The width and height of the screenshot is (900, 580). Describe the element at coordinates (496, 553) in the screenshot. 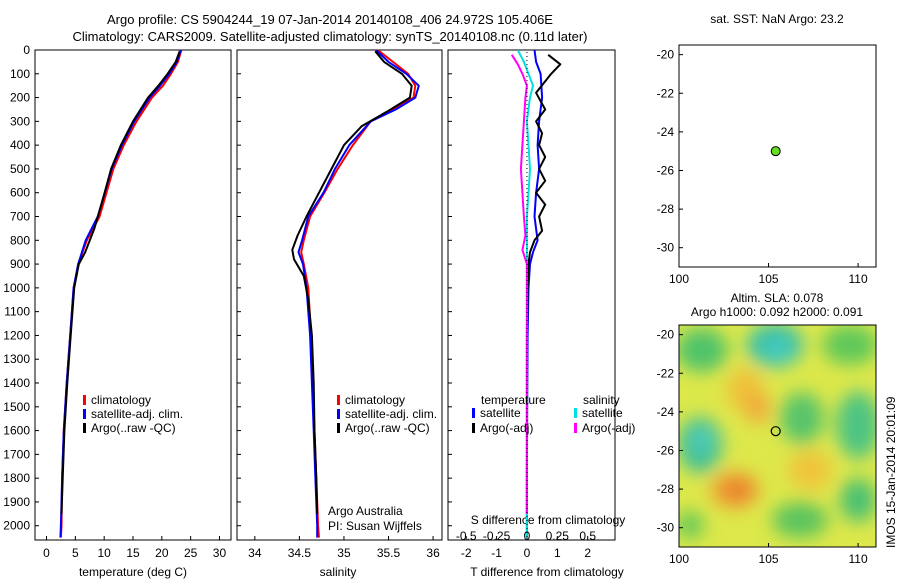

I see `x-tick-label: -1` at that location.